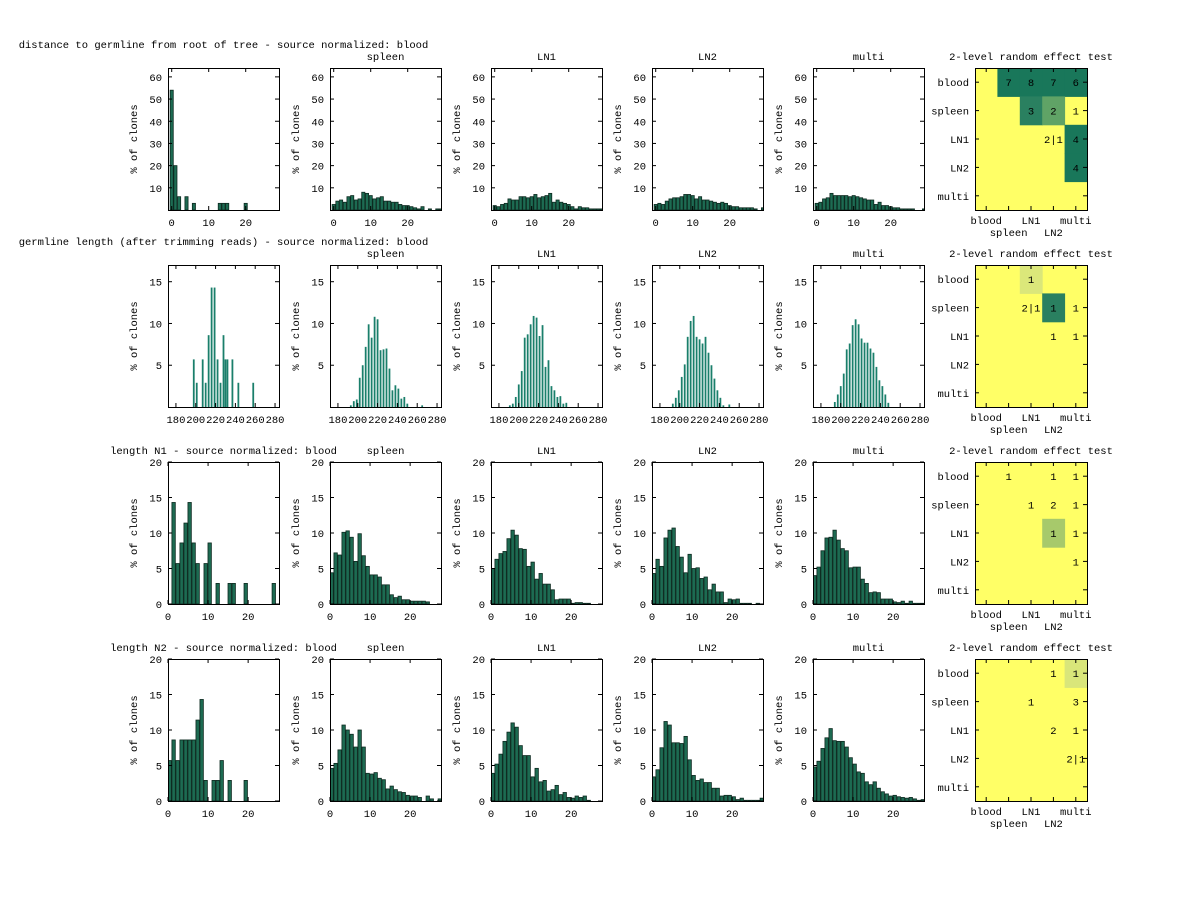 Image resolution: width=1200 pixels, height=906 pixels. What do you see at coordinates (478, 101) in the screenshot?
I see `y-tick-label: 50` at bounding box center [478, 101].